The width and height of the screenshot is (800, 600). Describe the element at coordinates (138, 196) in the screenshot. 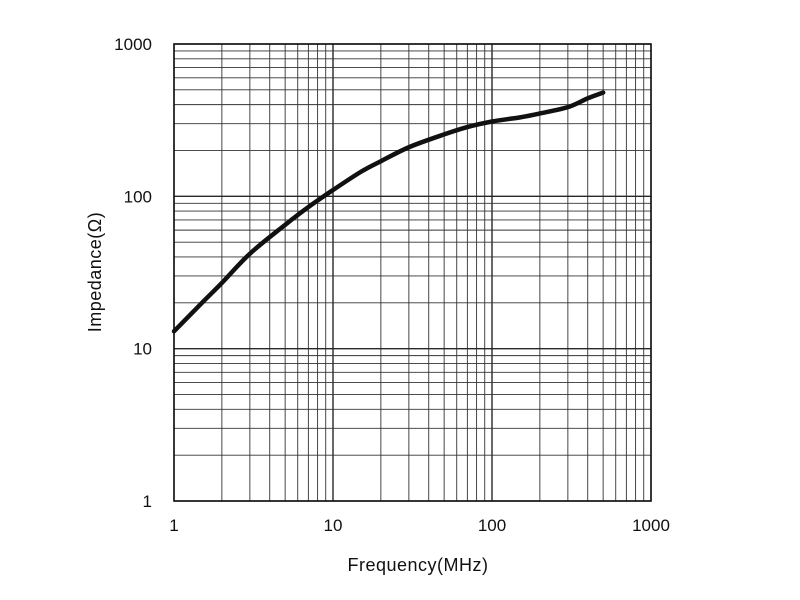

I see `y-tick-label: 100` at that location.